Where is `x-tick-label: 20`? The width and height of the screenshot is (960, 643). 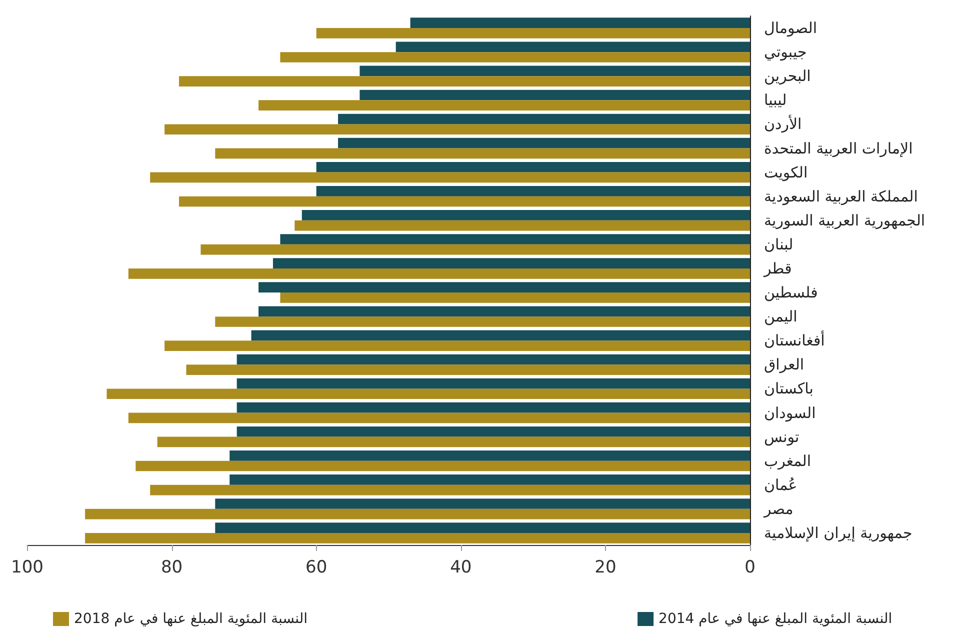 x-tick-label: 20 is located at coordinates (605, 568).